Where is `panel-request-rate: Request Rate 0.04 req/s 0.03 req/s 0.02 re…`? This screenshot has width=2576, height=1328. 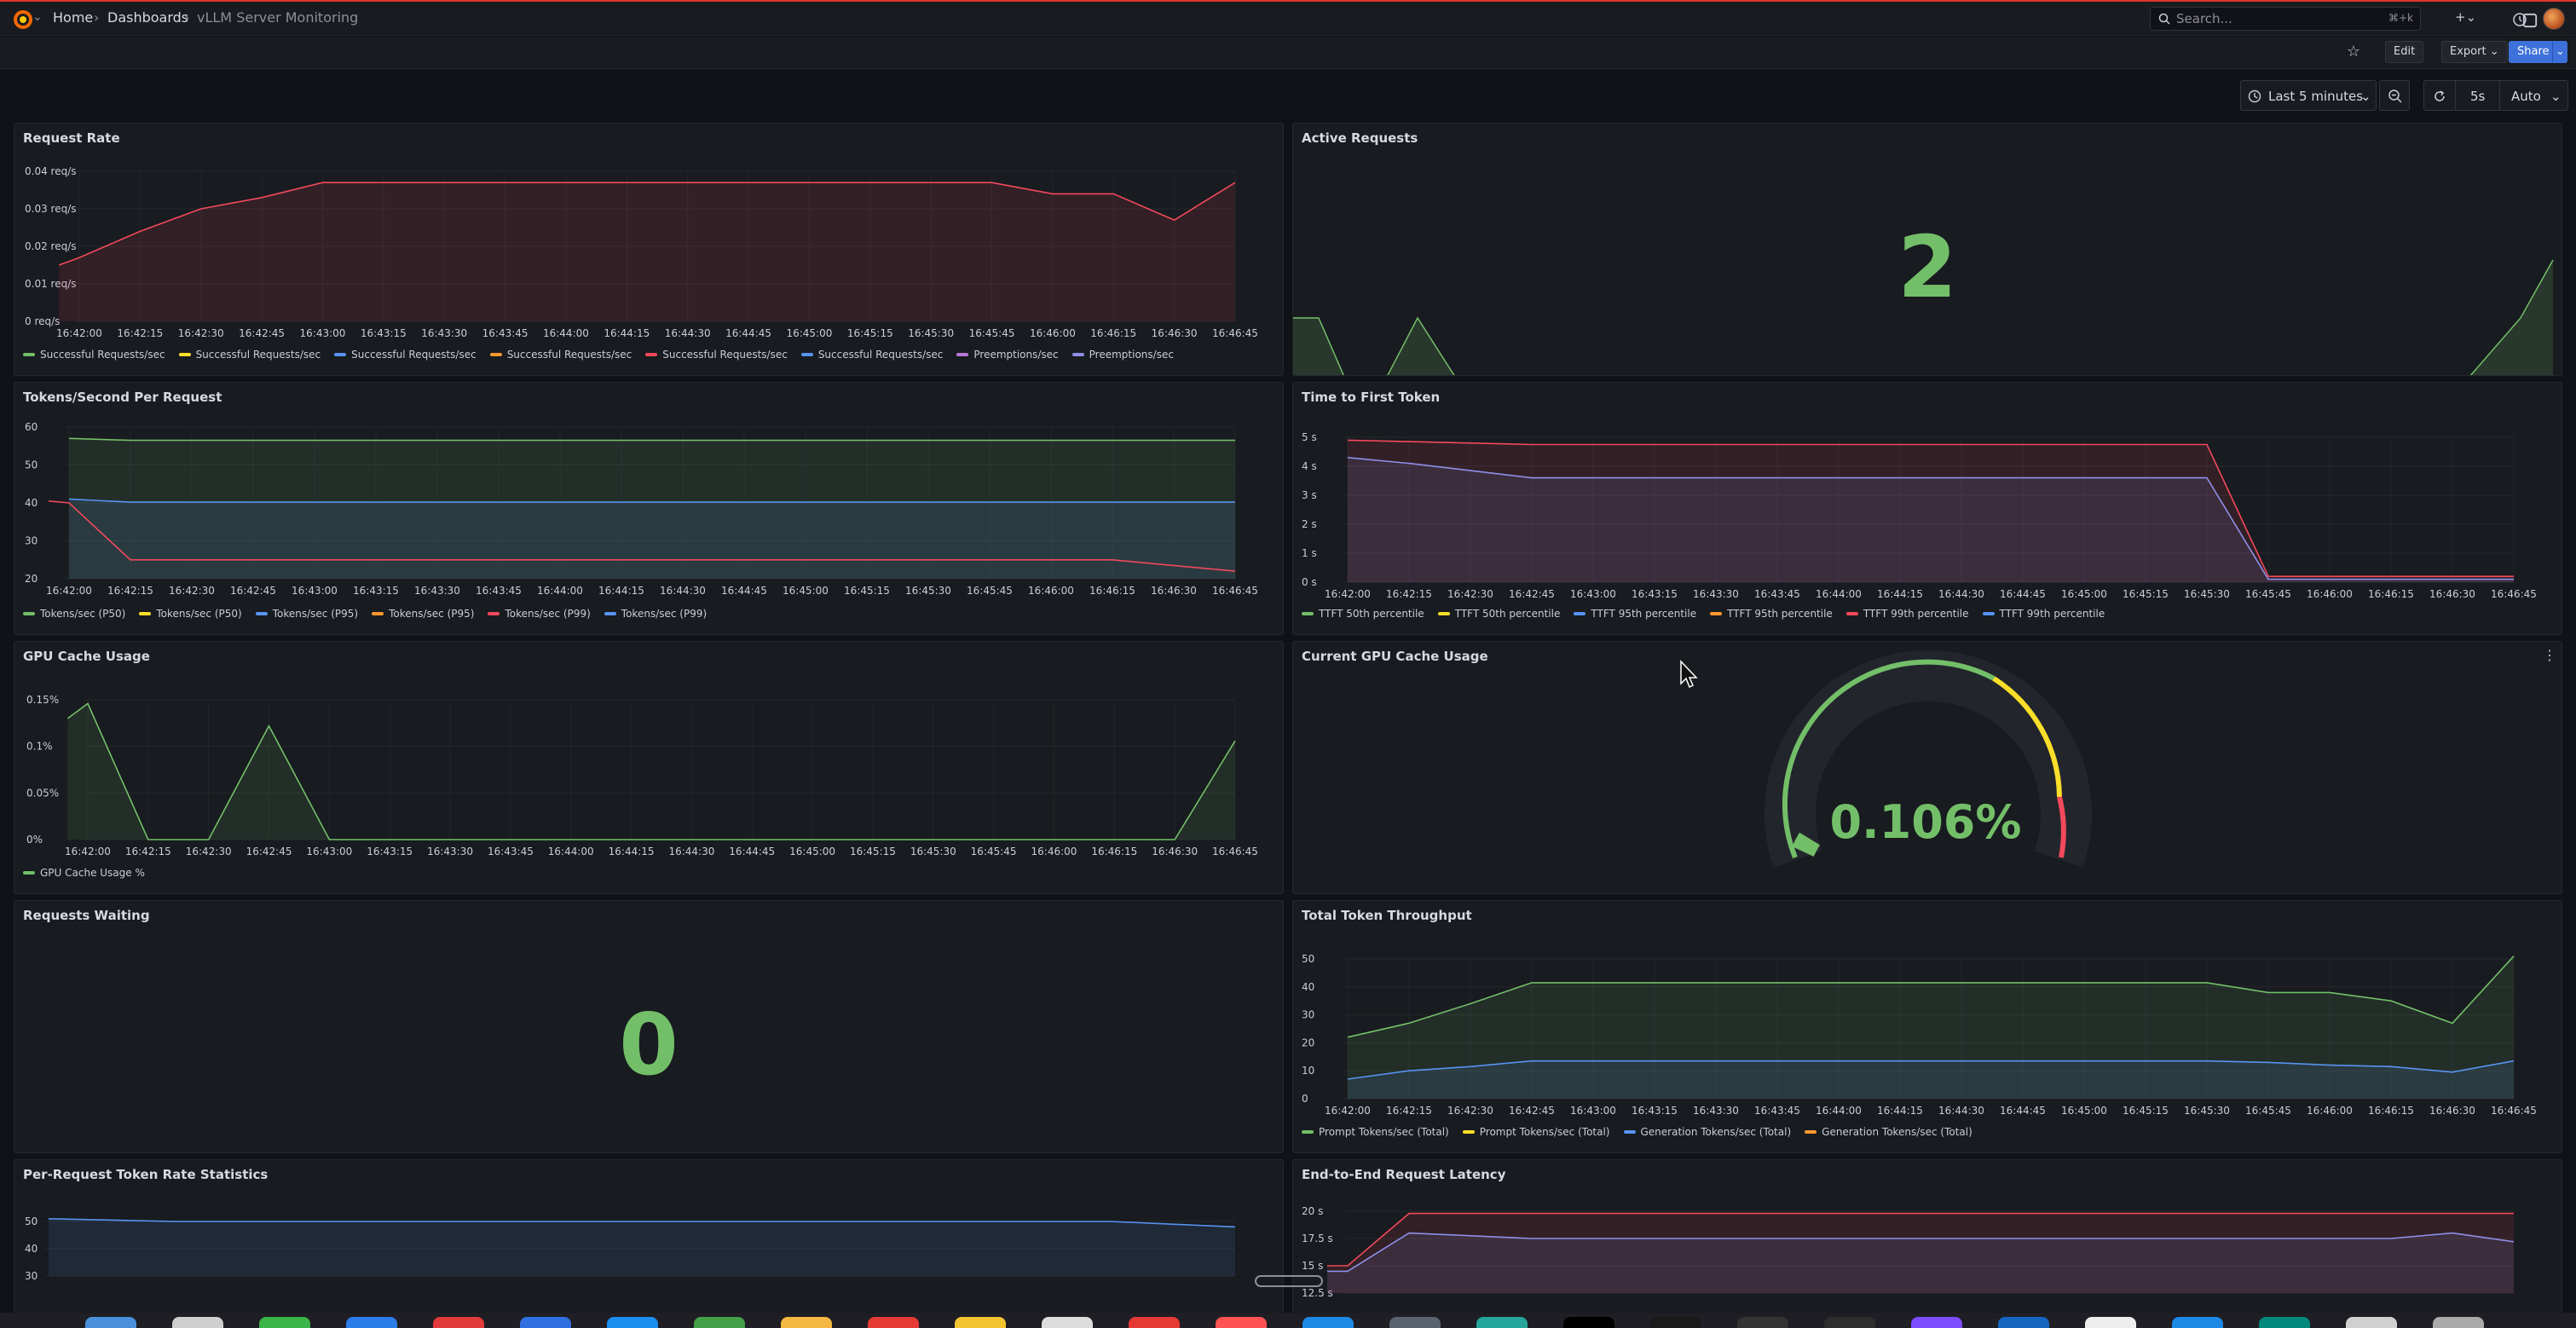 panel-request-rate: Request Rate 0.04 req/s 0.03 req/s 0.02 re… is located at coordinates (649, 249).